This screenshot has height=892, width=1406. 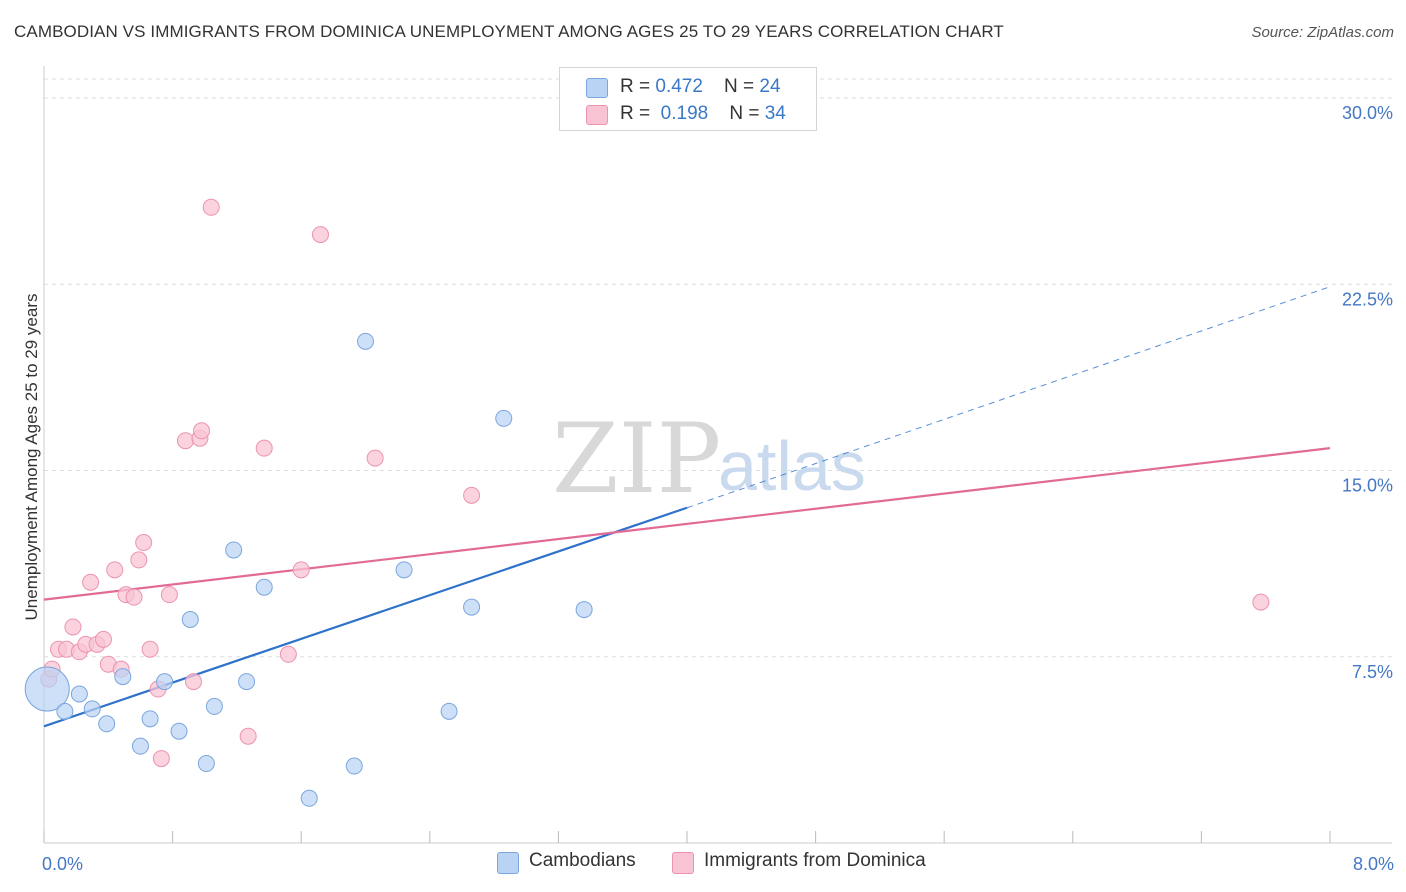 I want to click on y-axis-label: Unemployment Among Ages 25 to 29 years, so click(x=31, y=457).